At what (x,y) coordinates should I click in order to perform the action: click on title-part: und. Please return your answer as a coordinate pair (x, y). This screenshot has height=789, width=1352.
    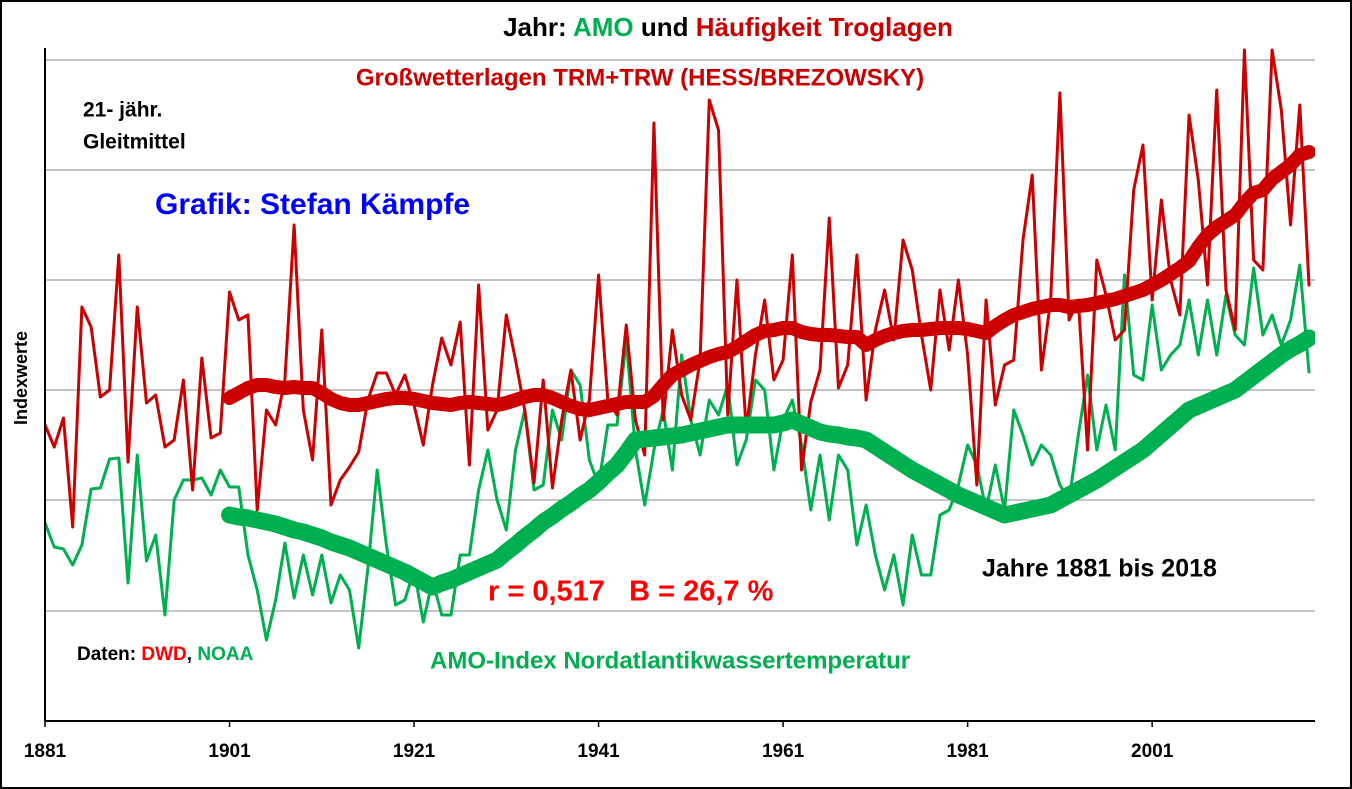
    Looking at the image, I should click on (665, 27).